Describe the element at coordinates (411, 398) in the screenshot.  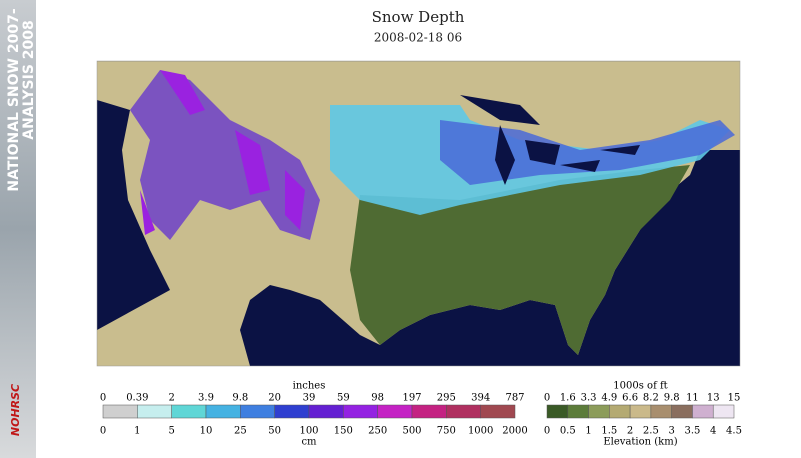
I see `legend-label: 197` at that location.